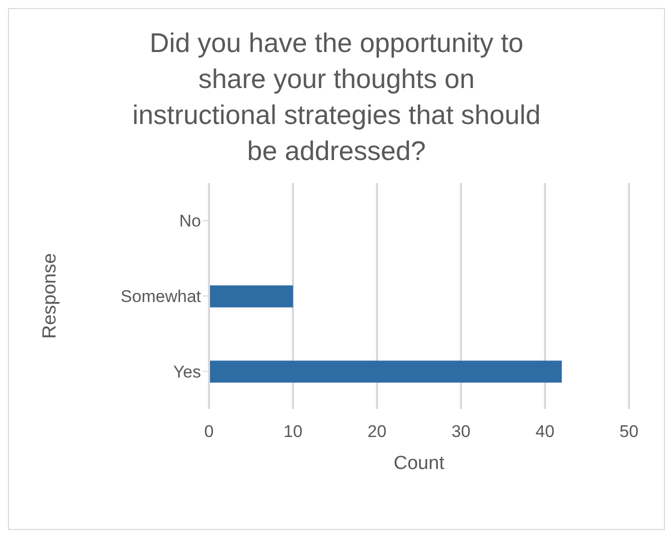  What do you see at coordinates (190, 221) in the screenshot?
I see `y-tick-label: No` at bounding box center [190, 221].